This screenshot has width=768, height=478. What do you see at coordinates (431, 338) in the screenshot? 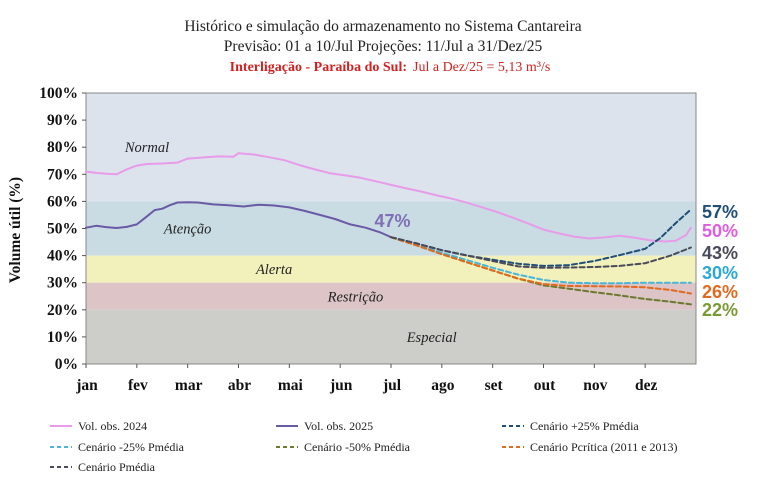
I see `zone-label-5: Especial` at bounding box center [431, 338].